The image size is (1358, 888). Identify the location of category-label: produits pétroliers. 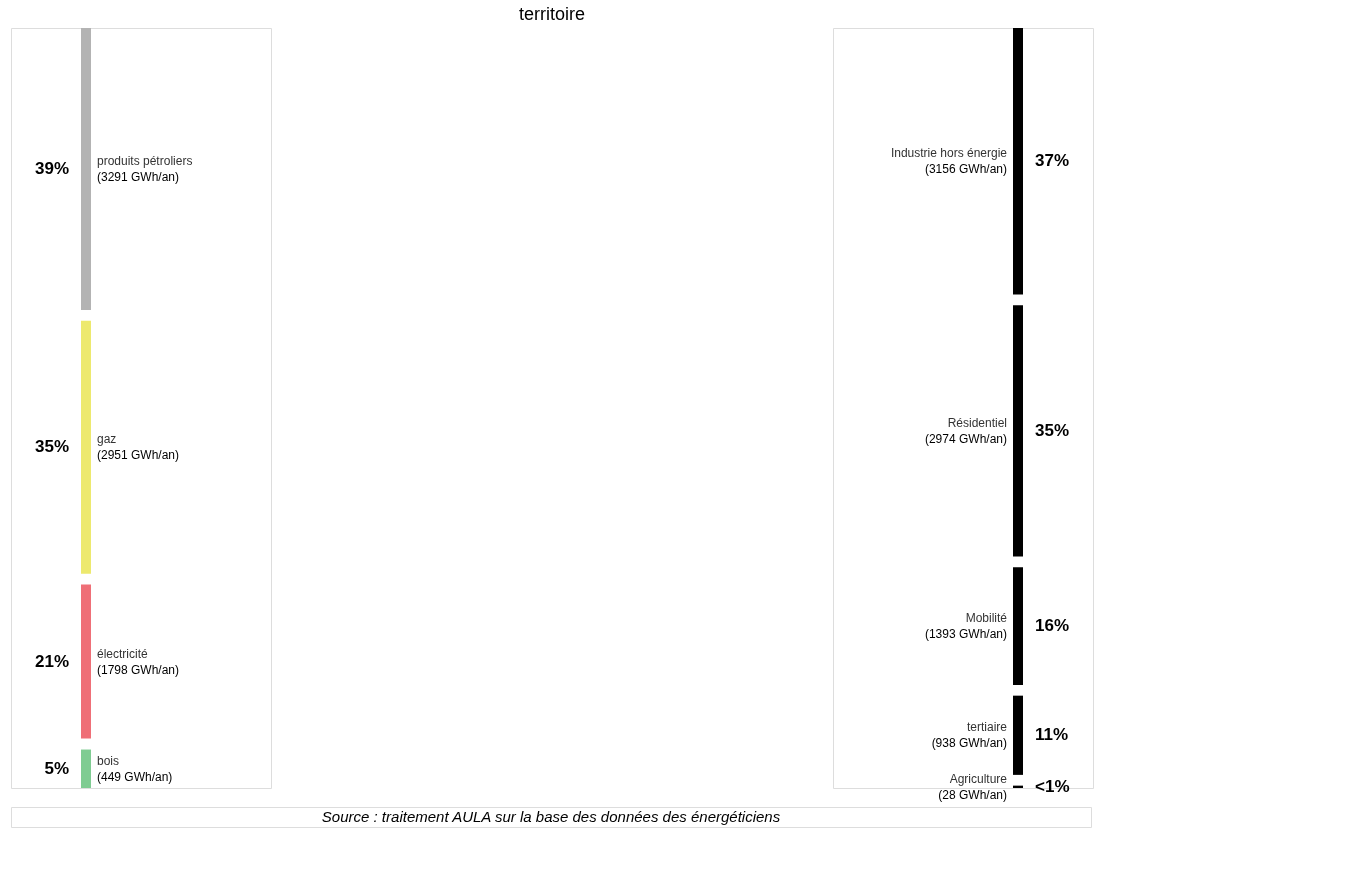
(145, 160).